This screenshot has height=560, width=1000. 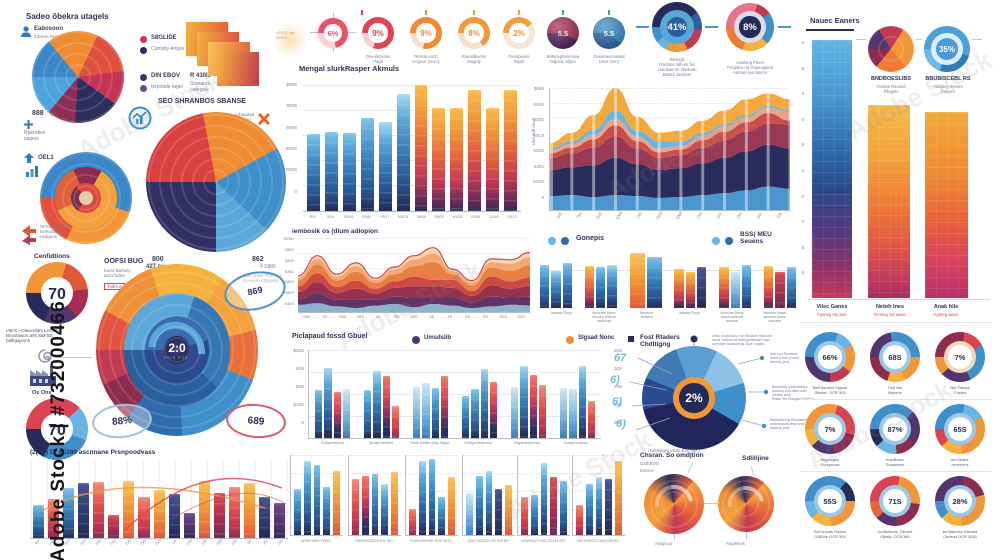 I want to click on gauge-dashes: ––––, so click(x=57, y=413).